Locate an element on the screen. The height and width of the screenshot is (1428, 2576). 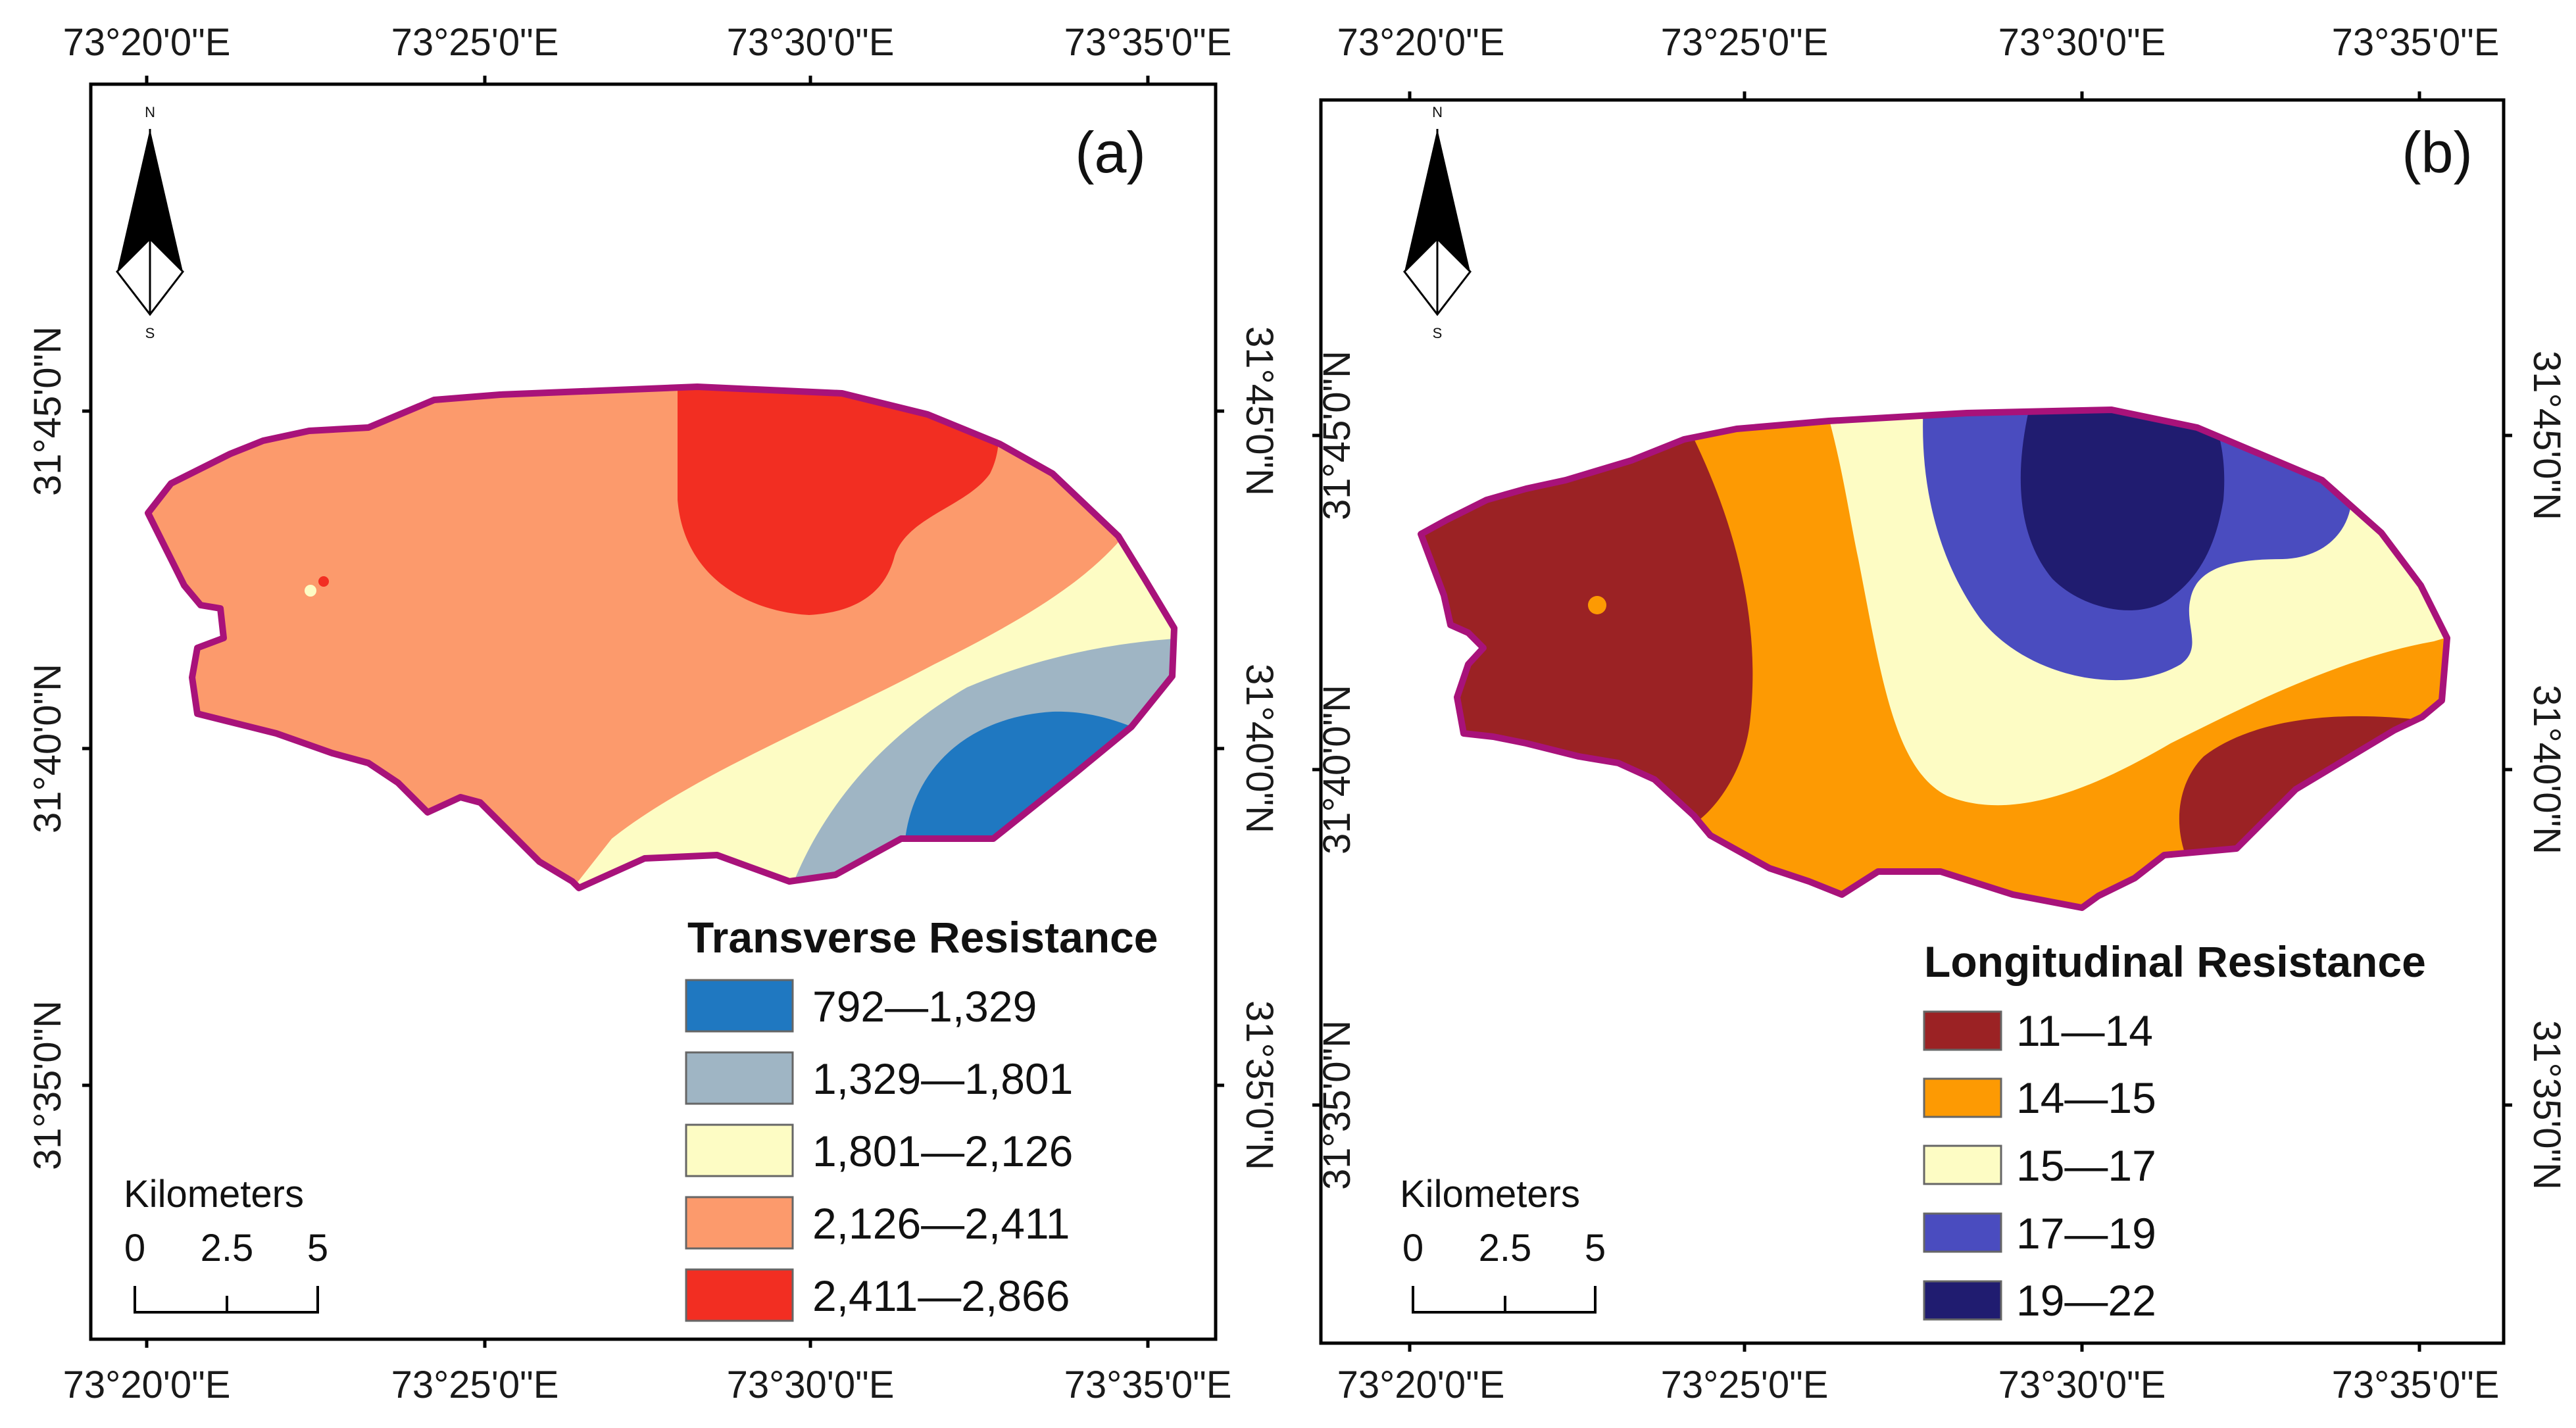
study-area-boundary-a is located at coordinates (661, 637).